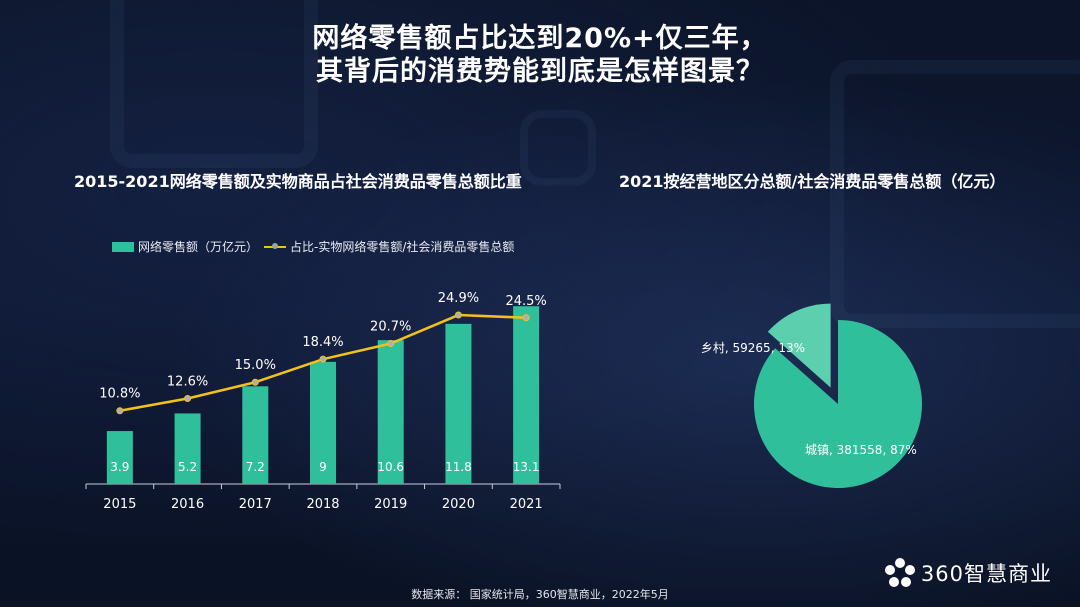 This screenshot has width=1080, height=607. I want to click on title-line-2: 其背后的消费势能到底是怎样图景？, so click(540, 71).